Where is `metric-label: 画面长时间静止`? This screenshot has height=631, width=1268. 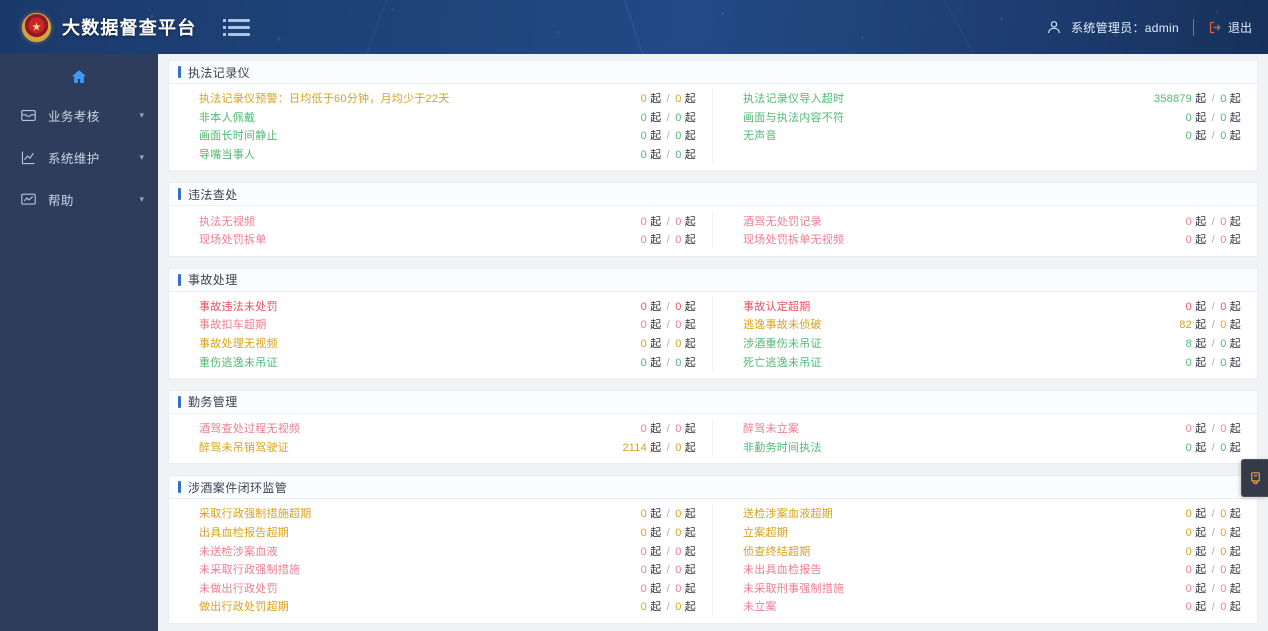
metric-label: 画面长时间静止 is located at coordinates (238, 136).